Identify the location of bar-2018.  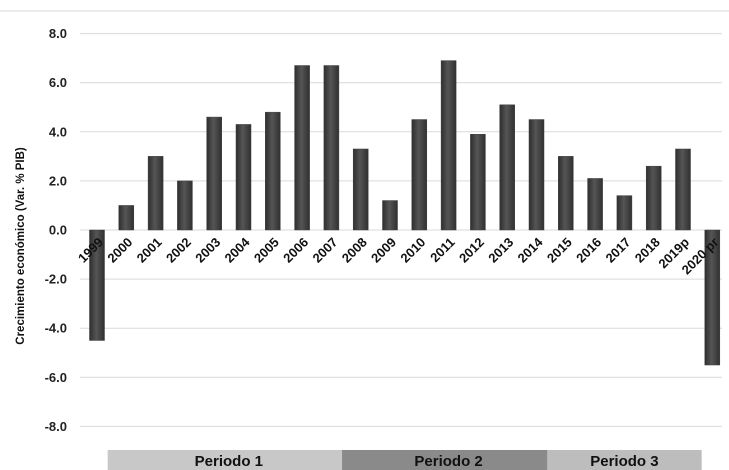
(653, 198).